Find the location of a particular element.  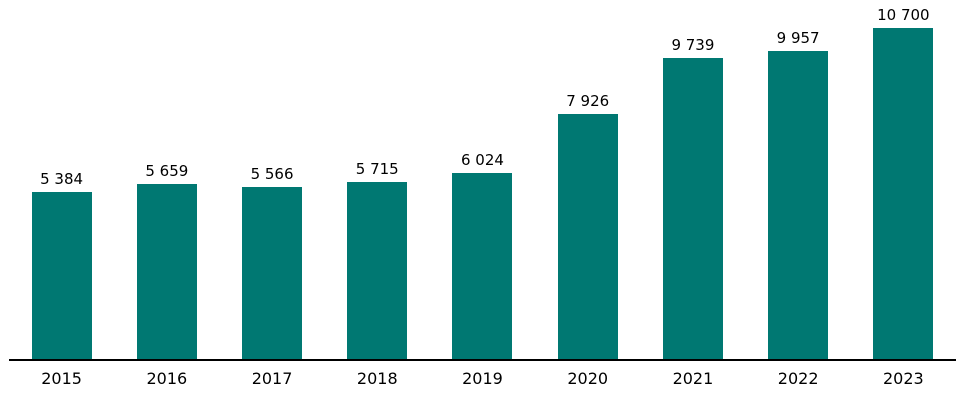

x-axis-tick-label: 2016 is located at coordinates (167, 378).